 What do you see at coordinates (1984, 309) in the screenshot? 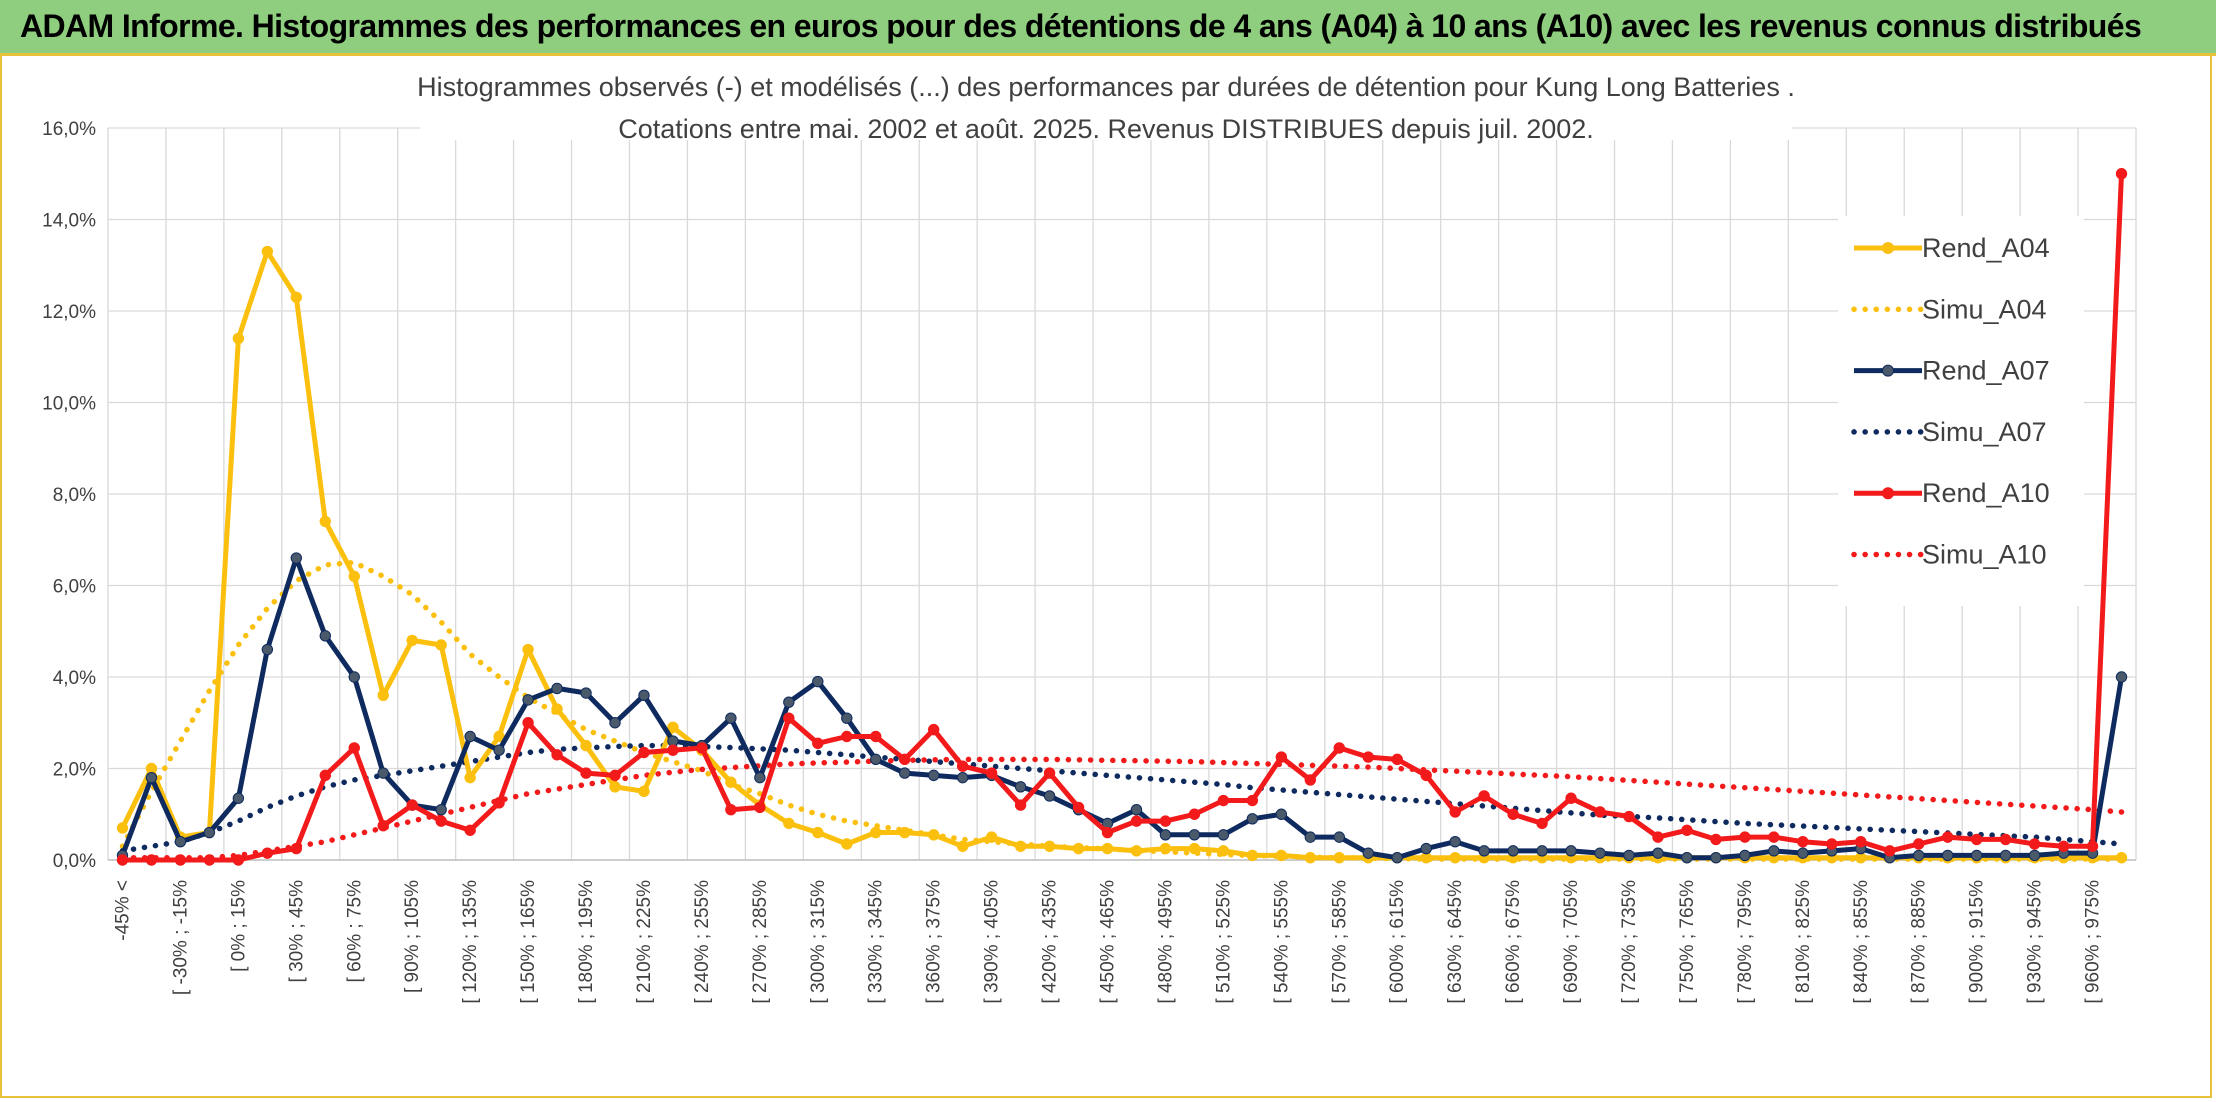
I see `legend-label-simu-a04: Simu_A04` at bounding box center [1984, 309].